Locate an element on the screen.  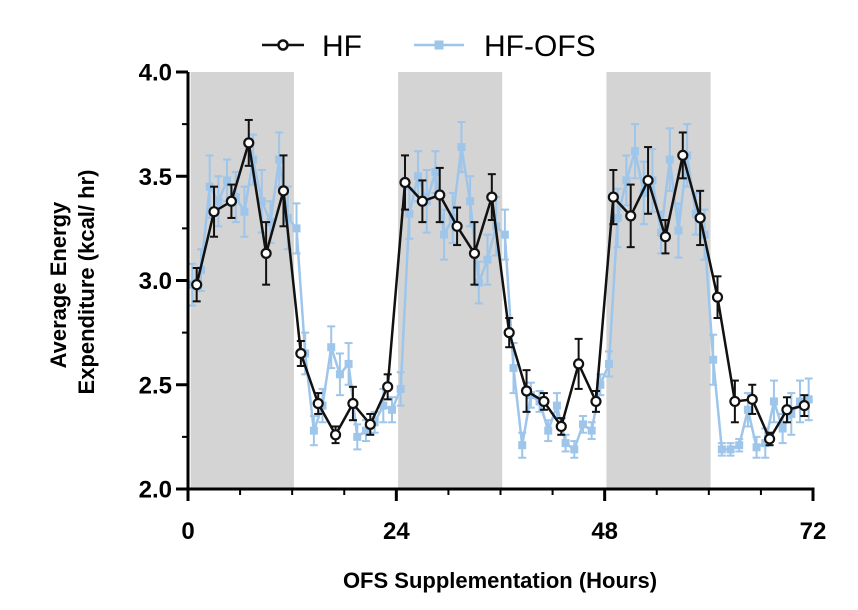
y-axis-title: Average Energy Expenditure (kcal/ hr) is located at coordinates (72, 282).